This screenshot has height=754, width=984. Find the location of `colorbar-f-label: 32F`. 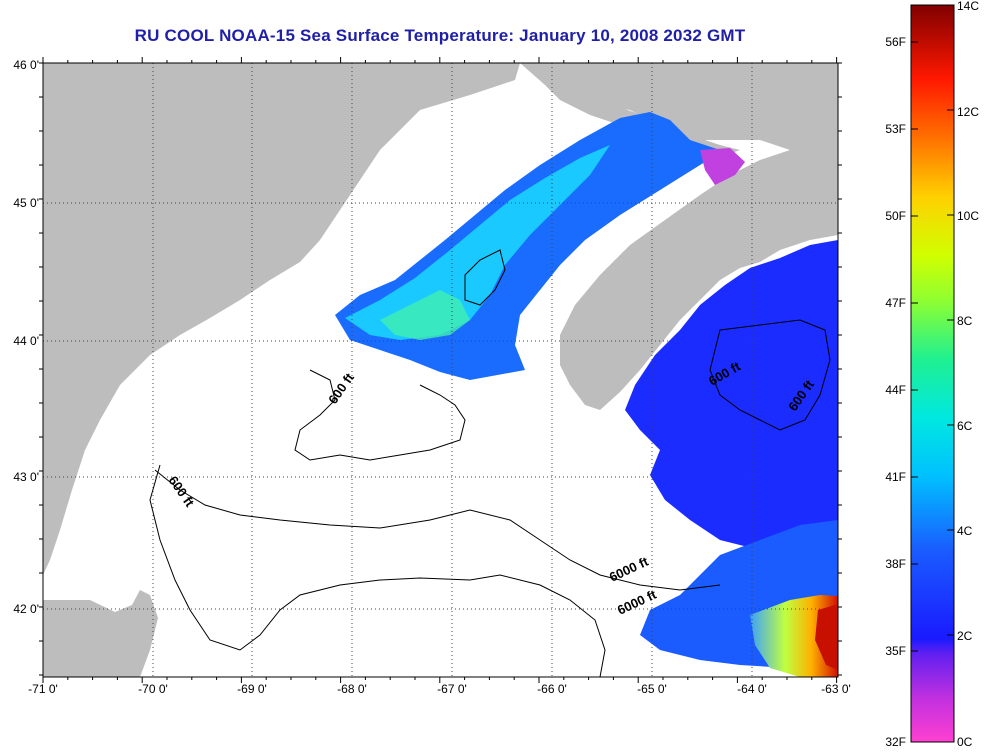

colorbar-f-label: 32F is located at coordinates (895, 742).